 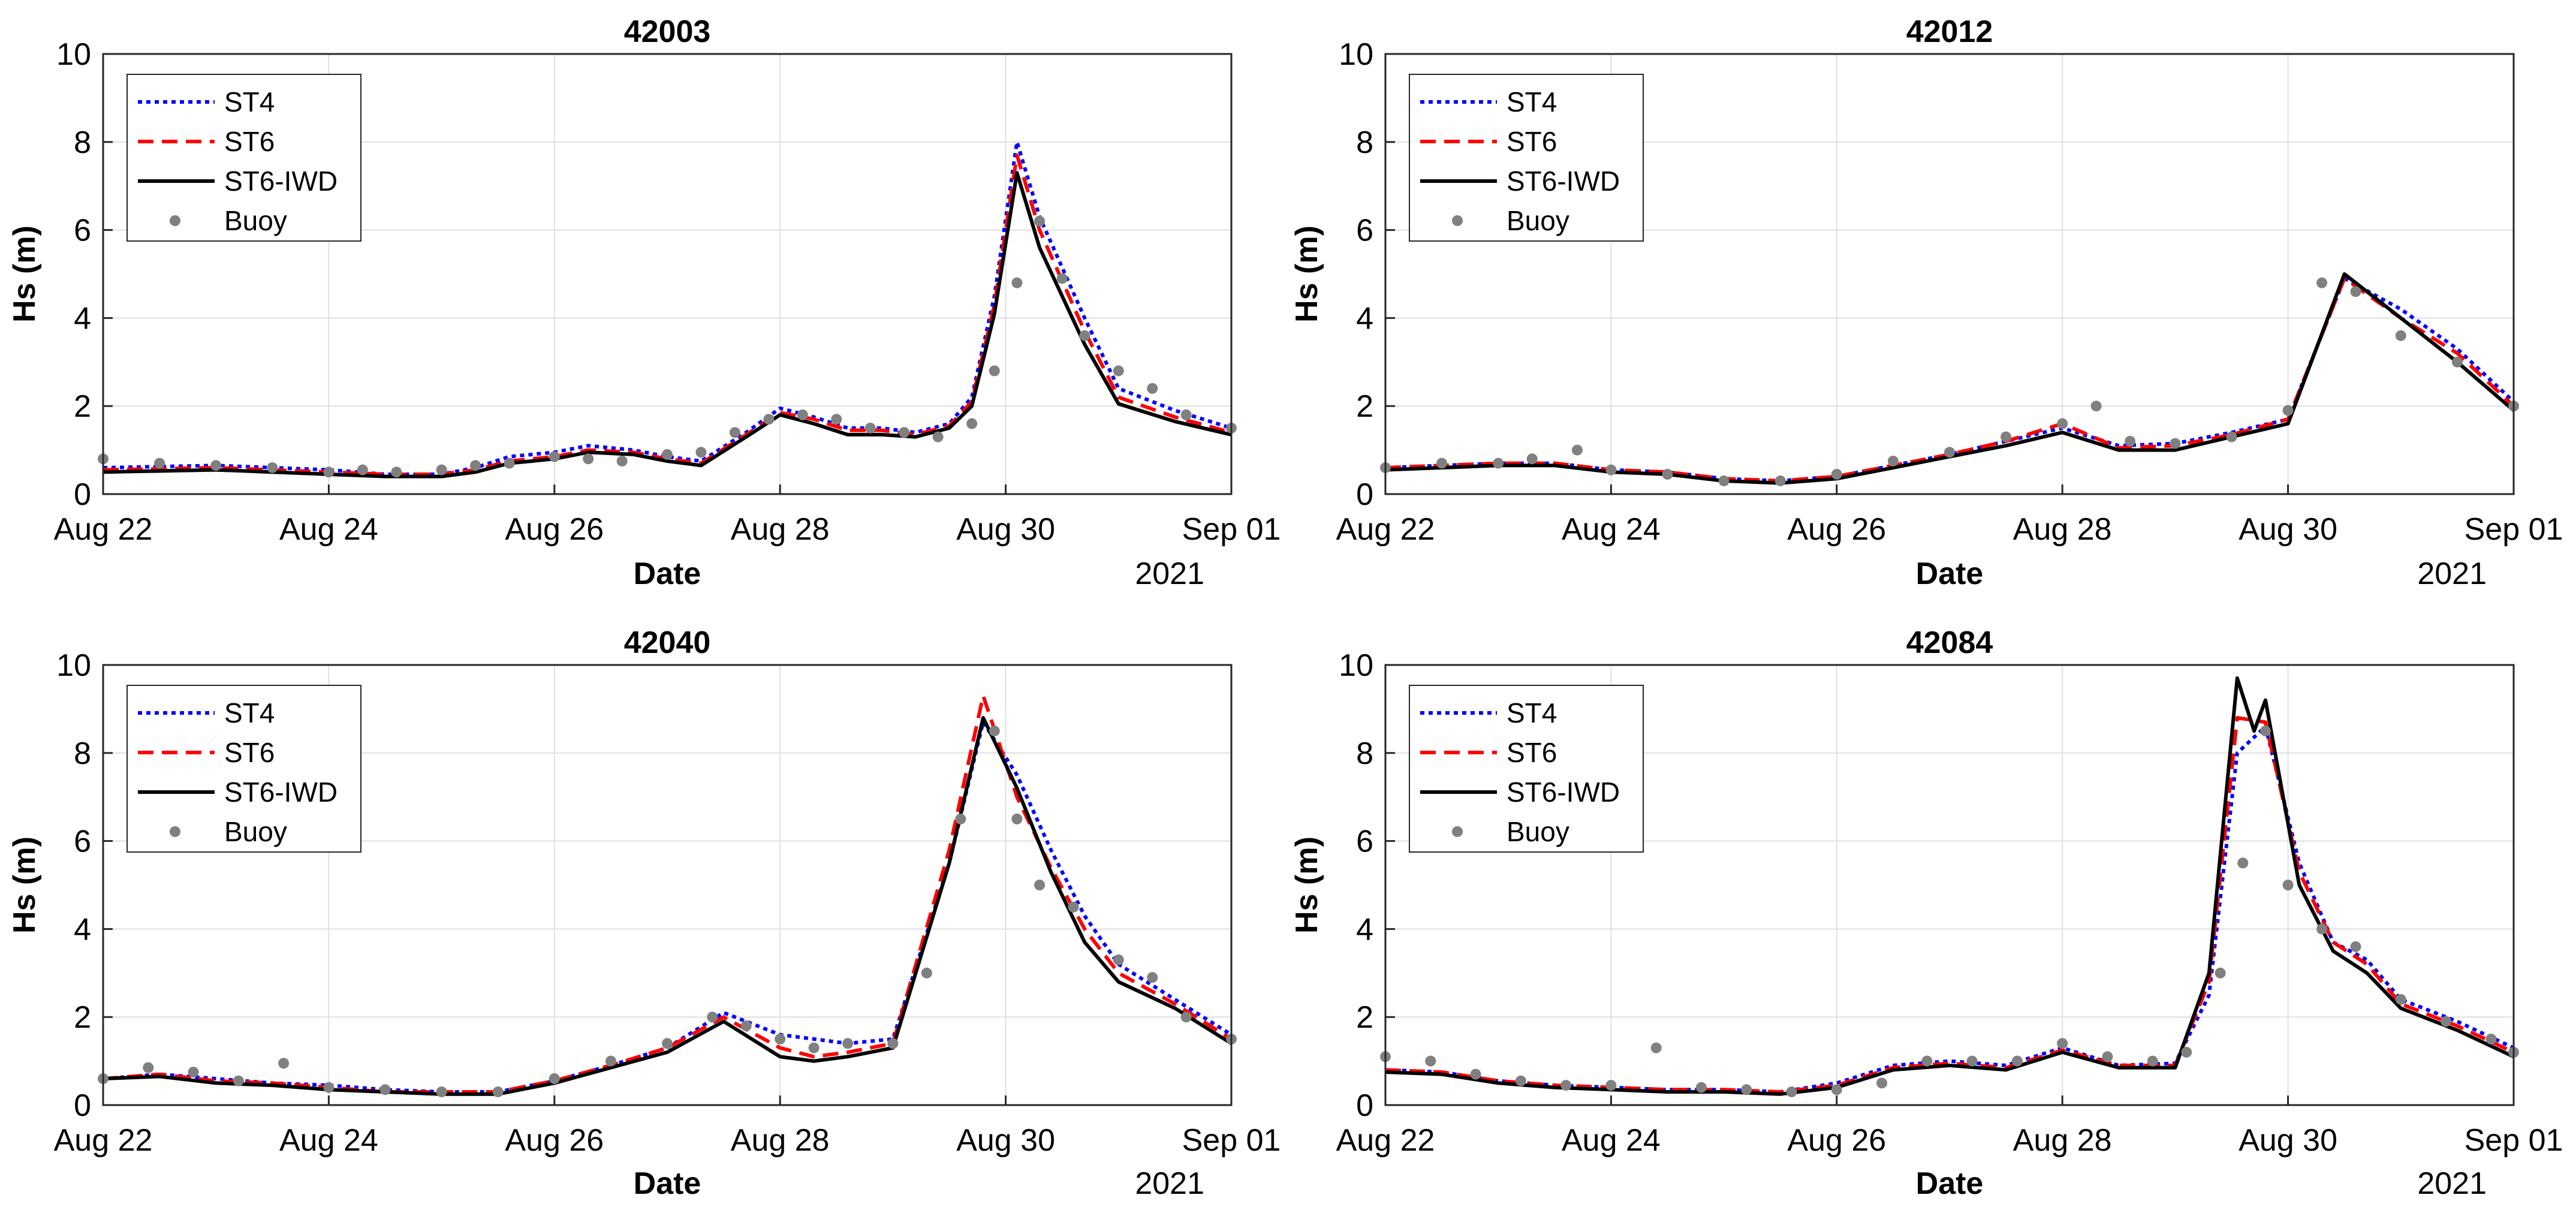 I want to click on x-tick-label: Aug 22, so click(x=104, y=529).